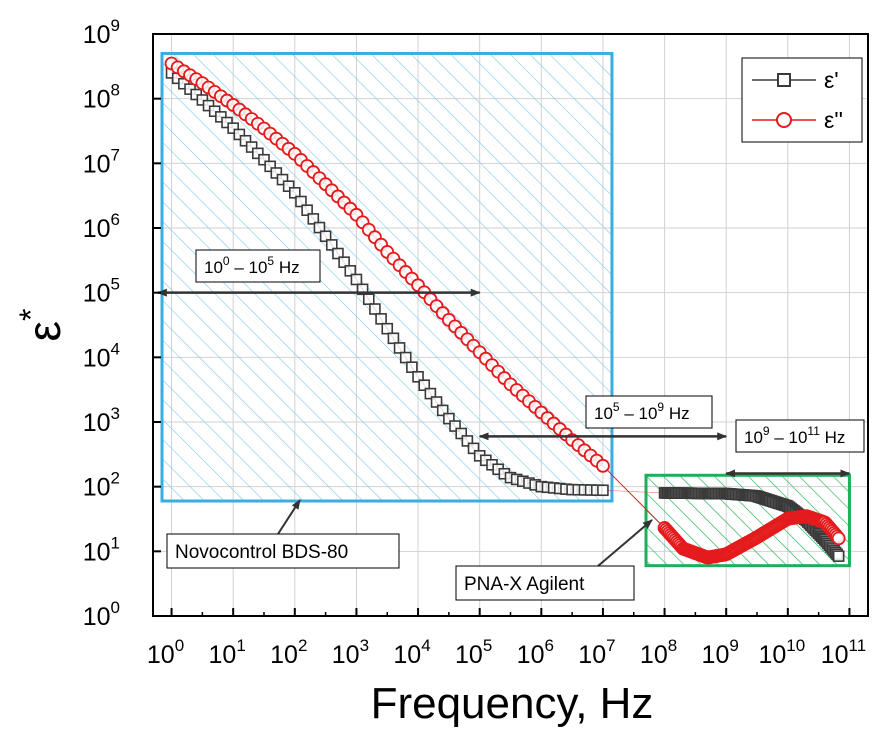 This screenshot has height=738, width=889. Describe the element at coordinates (252, 265) in the screenshot. I see `range-label-0: 100 – 105 Hz` at that location.